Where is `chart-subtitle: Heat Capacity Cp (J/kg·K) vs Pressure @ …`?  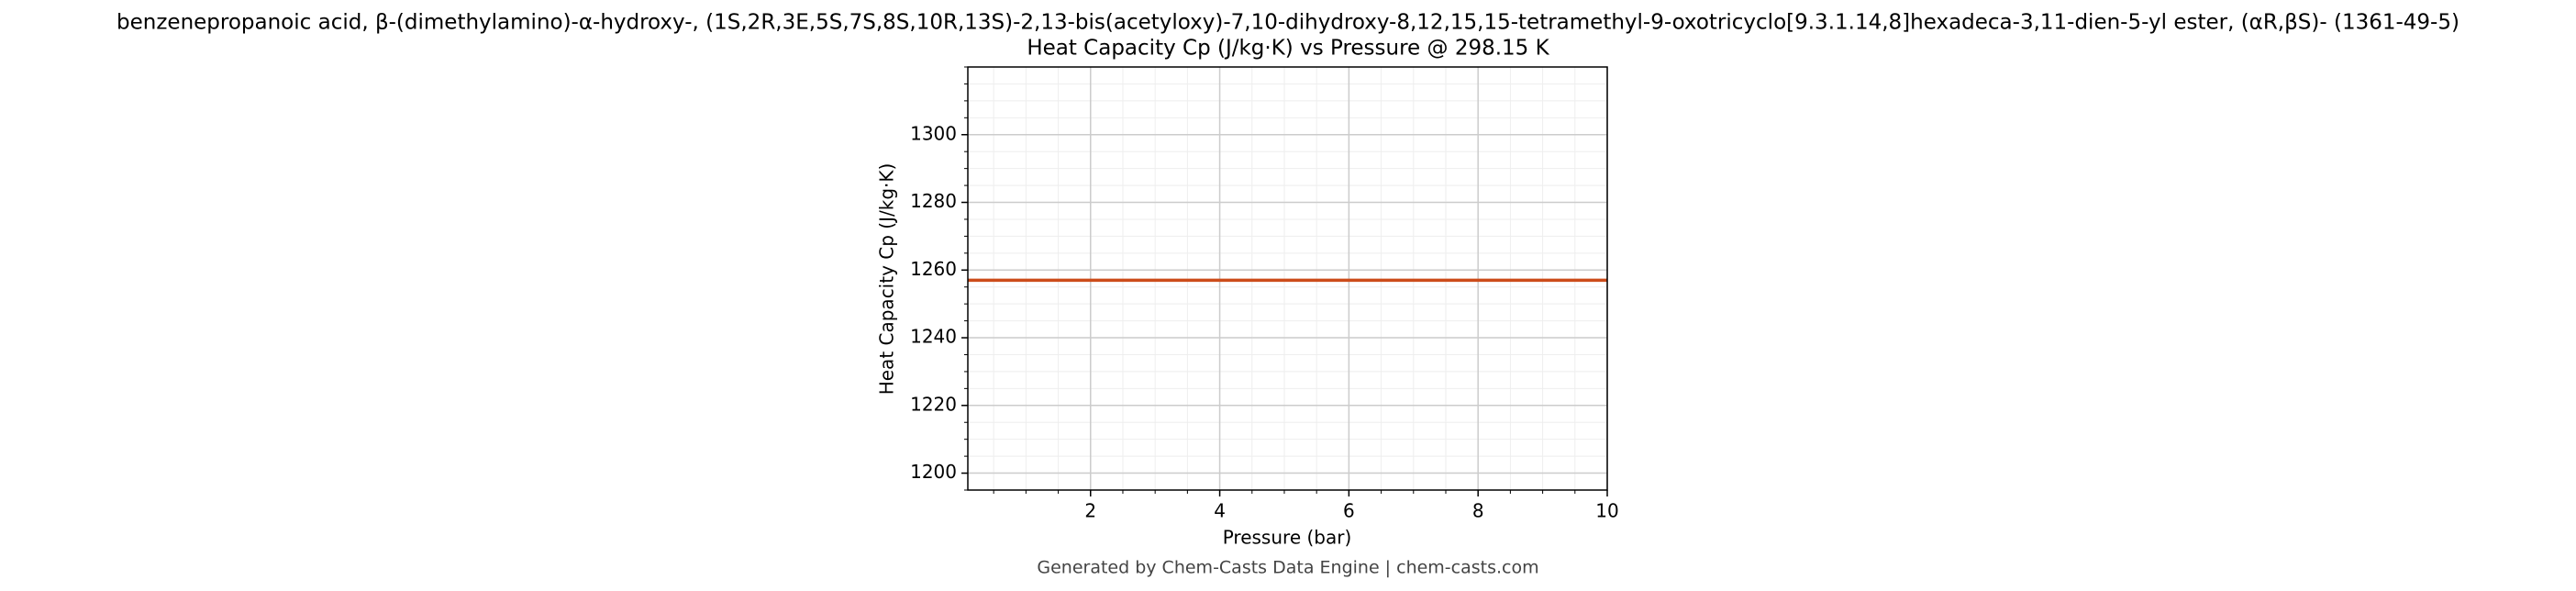
chart-subtitle: Heat Capacity Cp (J/kg·K) vs Pressure @ … is located at coordinates (1288, 49).